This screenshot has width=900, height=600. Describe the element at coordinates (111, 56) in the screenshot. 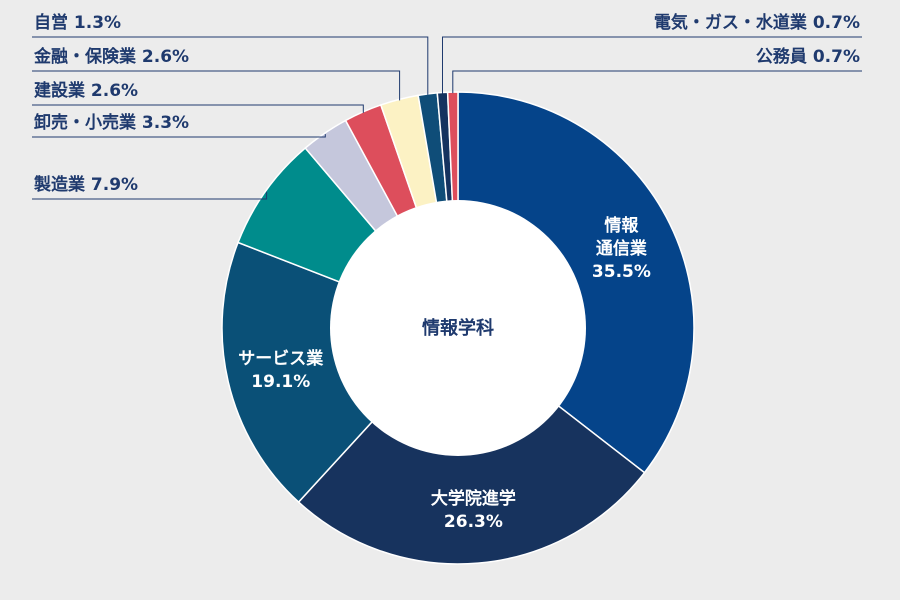

I see `slice-label: 金融・保険業 2.6%` at that location.